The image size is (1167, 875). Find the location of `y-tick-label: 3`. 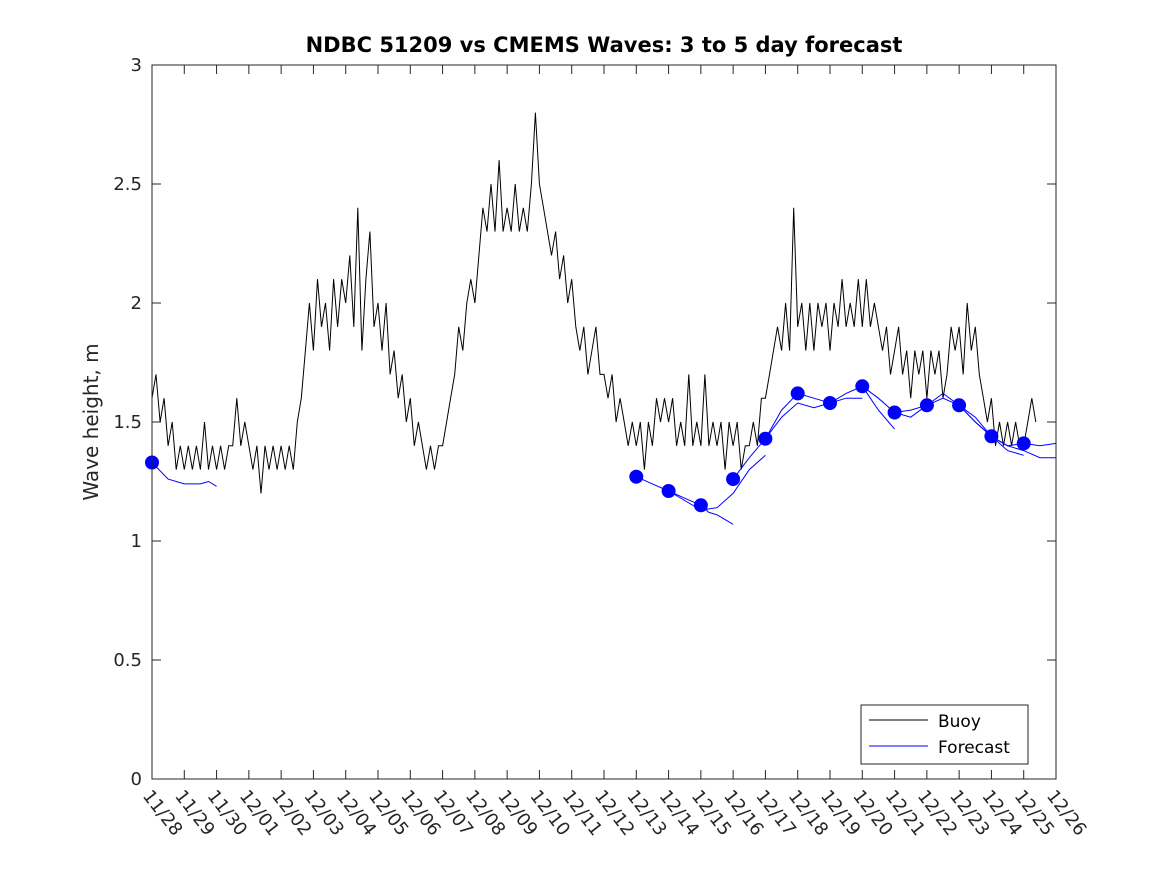

y-tick-label: 3 is located at coordinates (136, 65).